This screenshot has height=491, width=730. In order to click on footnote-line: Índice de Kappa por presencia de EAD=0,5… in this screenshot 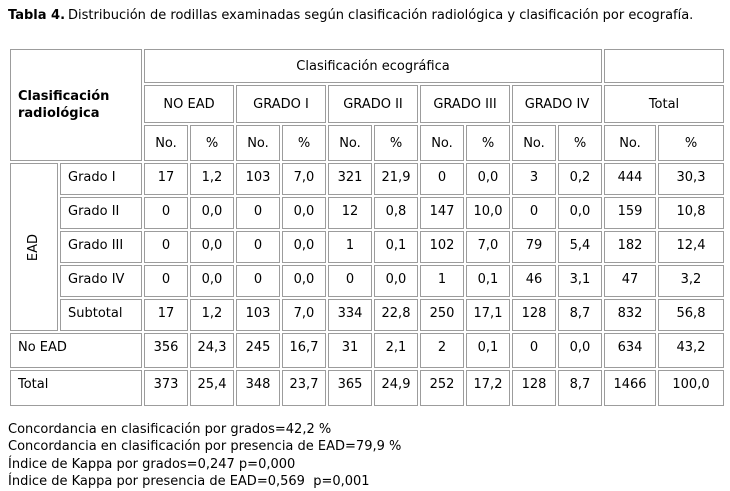, I will do `click(189, 481)`.